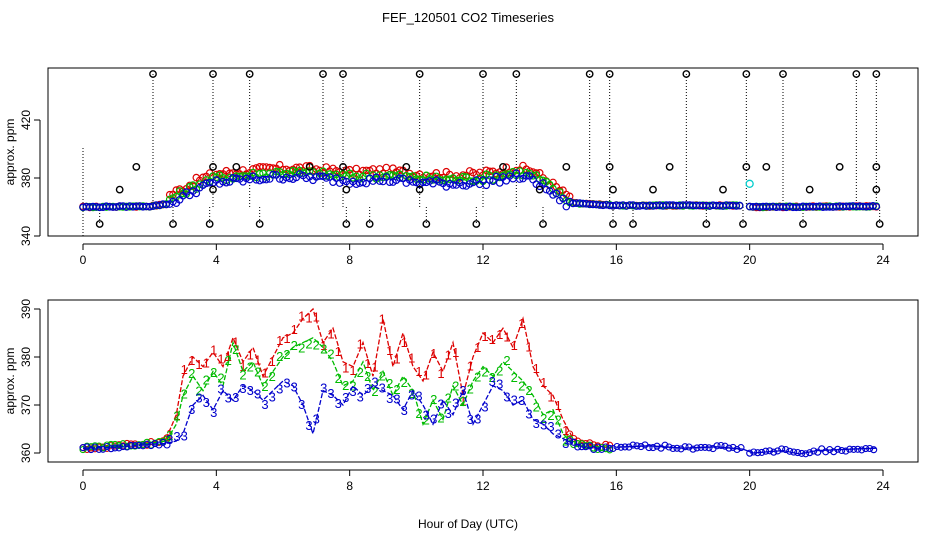  Describe the element at coordinates (10, 152) in the screenshot. I see `y-axis-label: approx. ppm` at that location.